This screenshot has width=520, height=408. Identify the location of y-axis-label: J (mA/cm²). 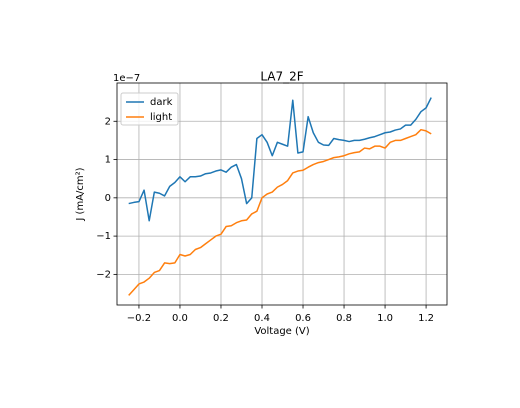
(80, 194).